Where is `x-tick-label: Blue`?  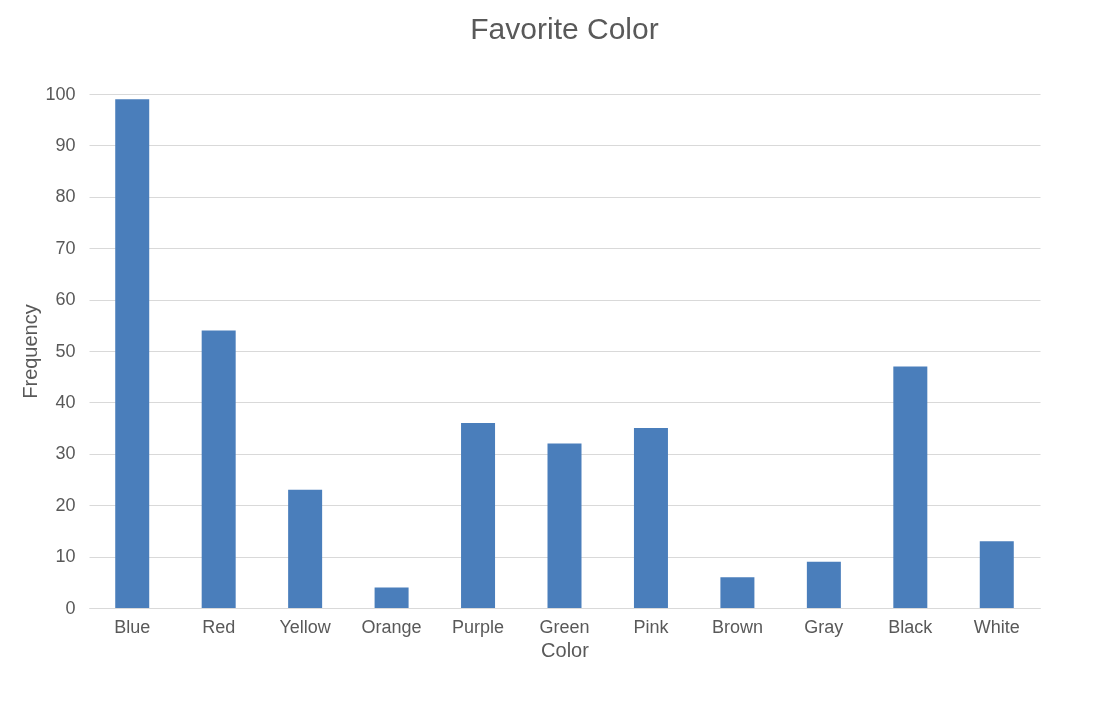 x-tick-label: Blue is located at coordinates (132, 626).